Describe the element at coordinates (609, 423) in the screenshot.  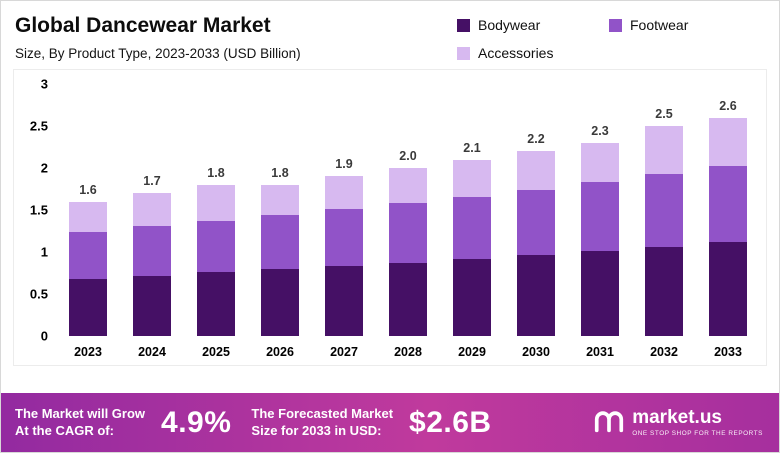
I see `market-us-logo-icon` at that location.